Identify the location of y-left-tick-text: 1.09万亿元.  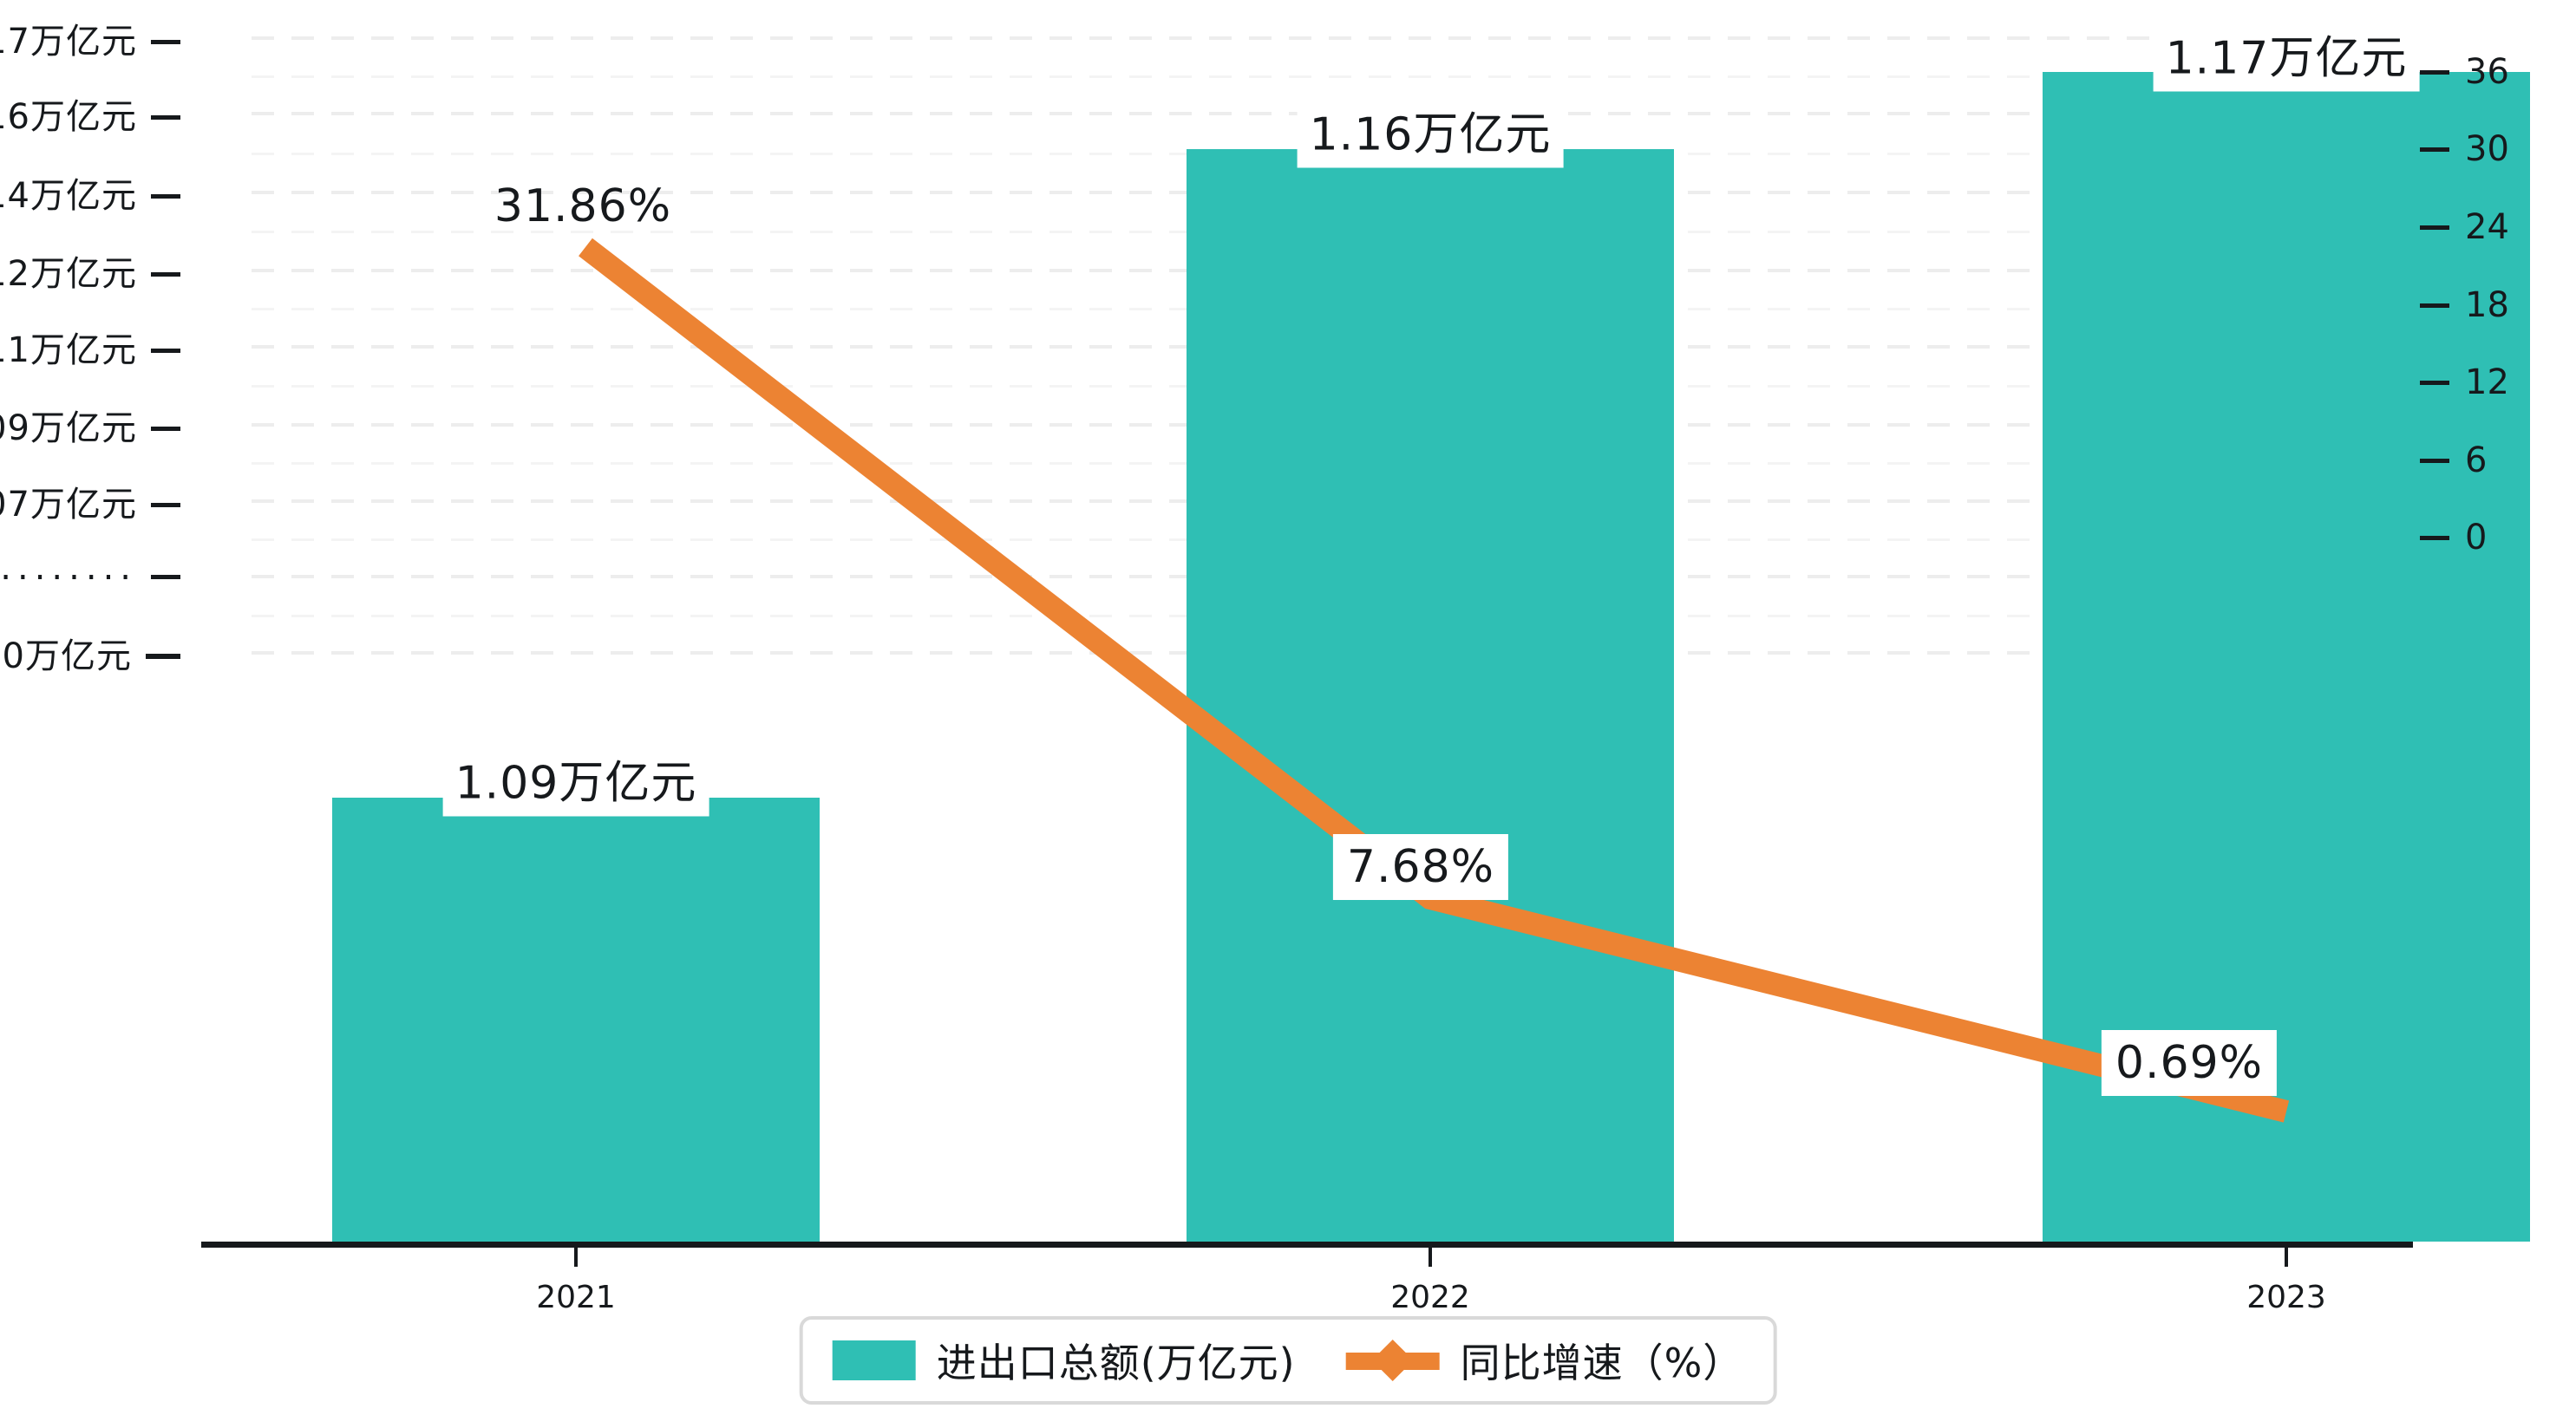
(68, 428).